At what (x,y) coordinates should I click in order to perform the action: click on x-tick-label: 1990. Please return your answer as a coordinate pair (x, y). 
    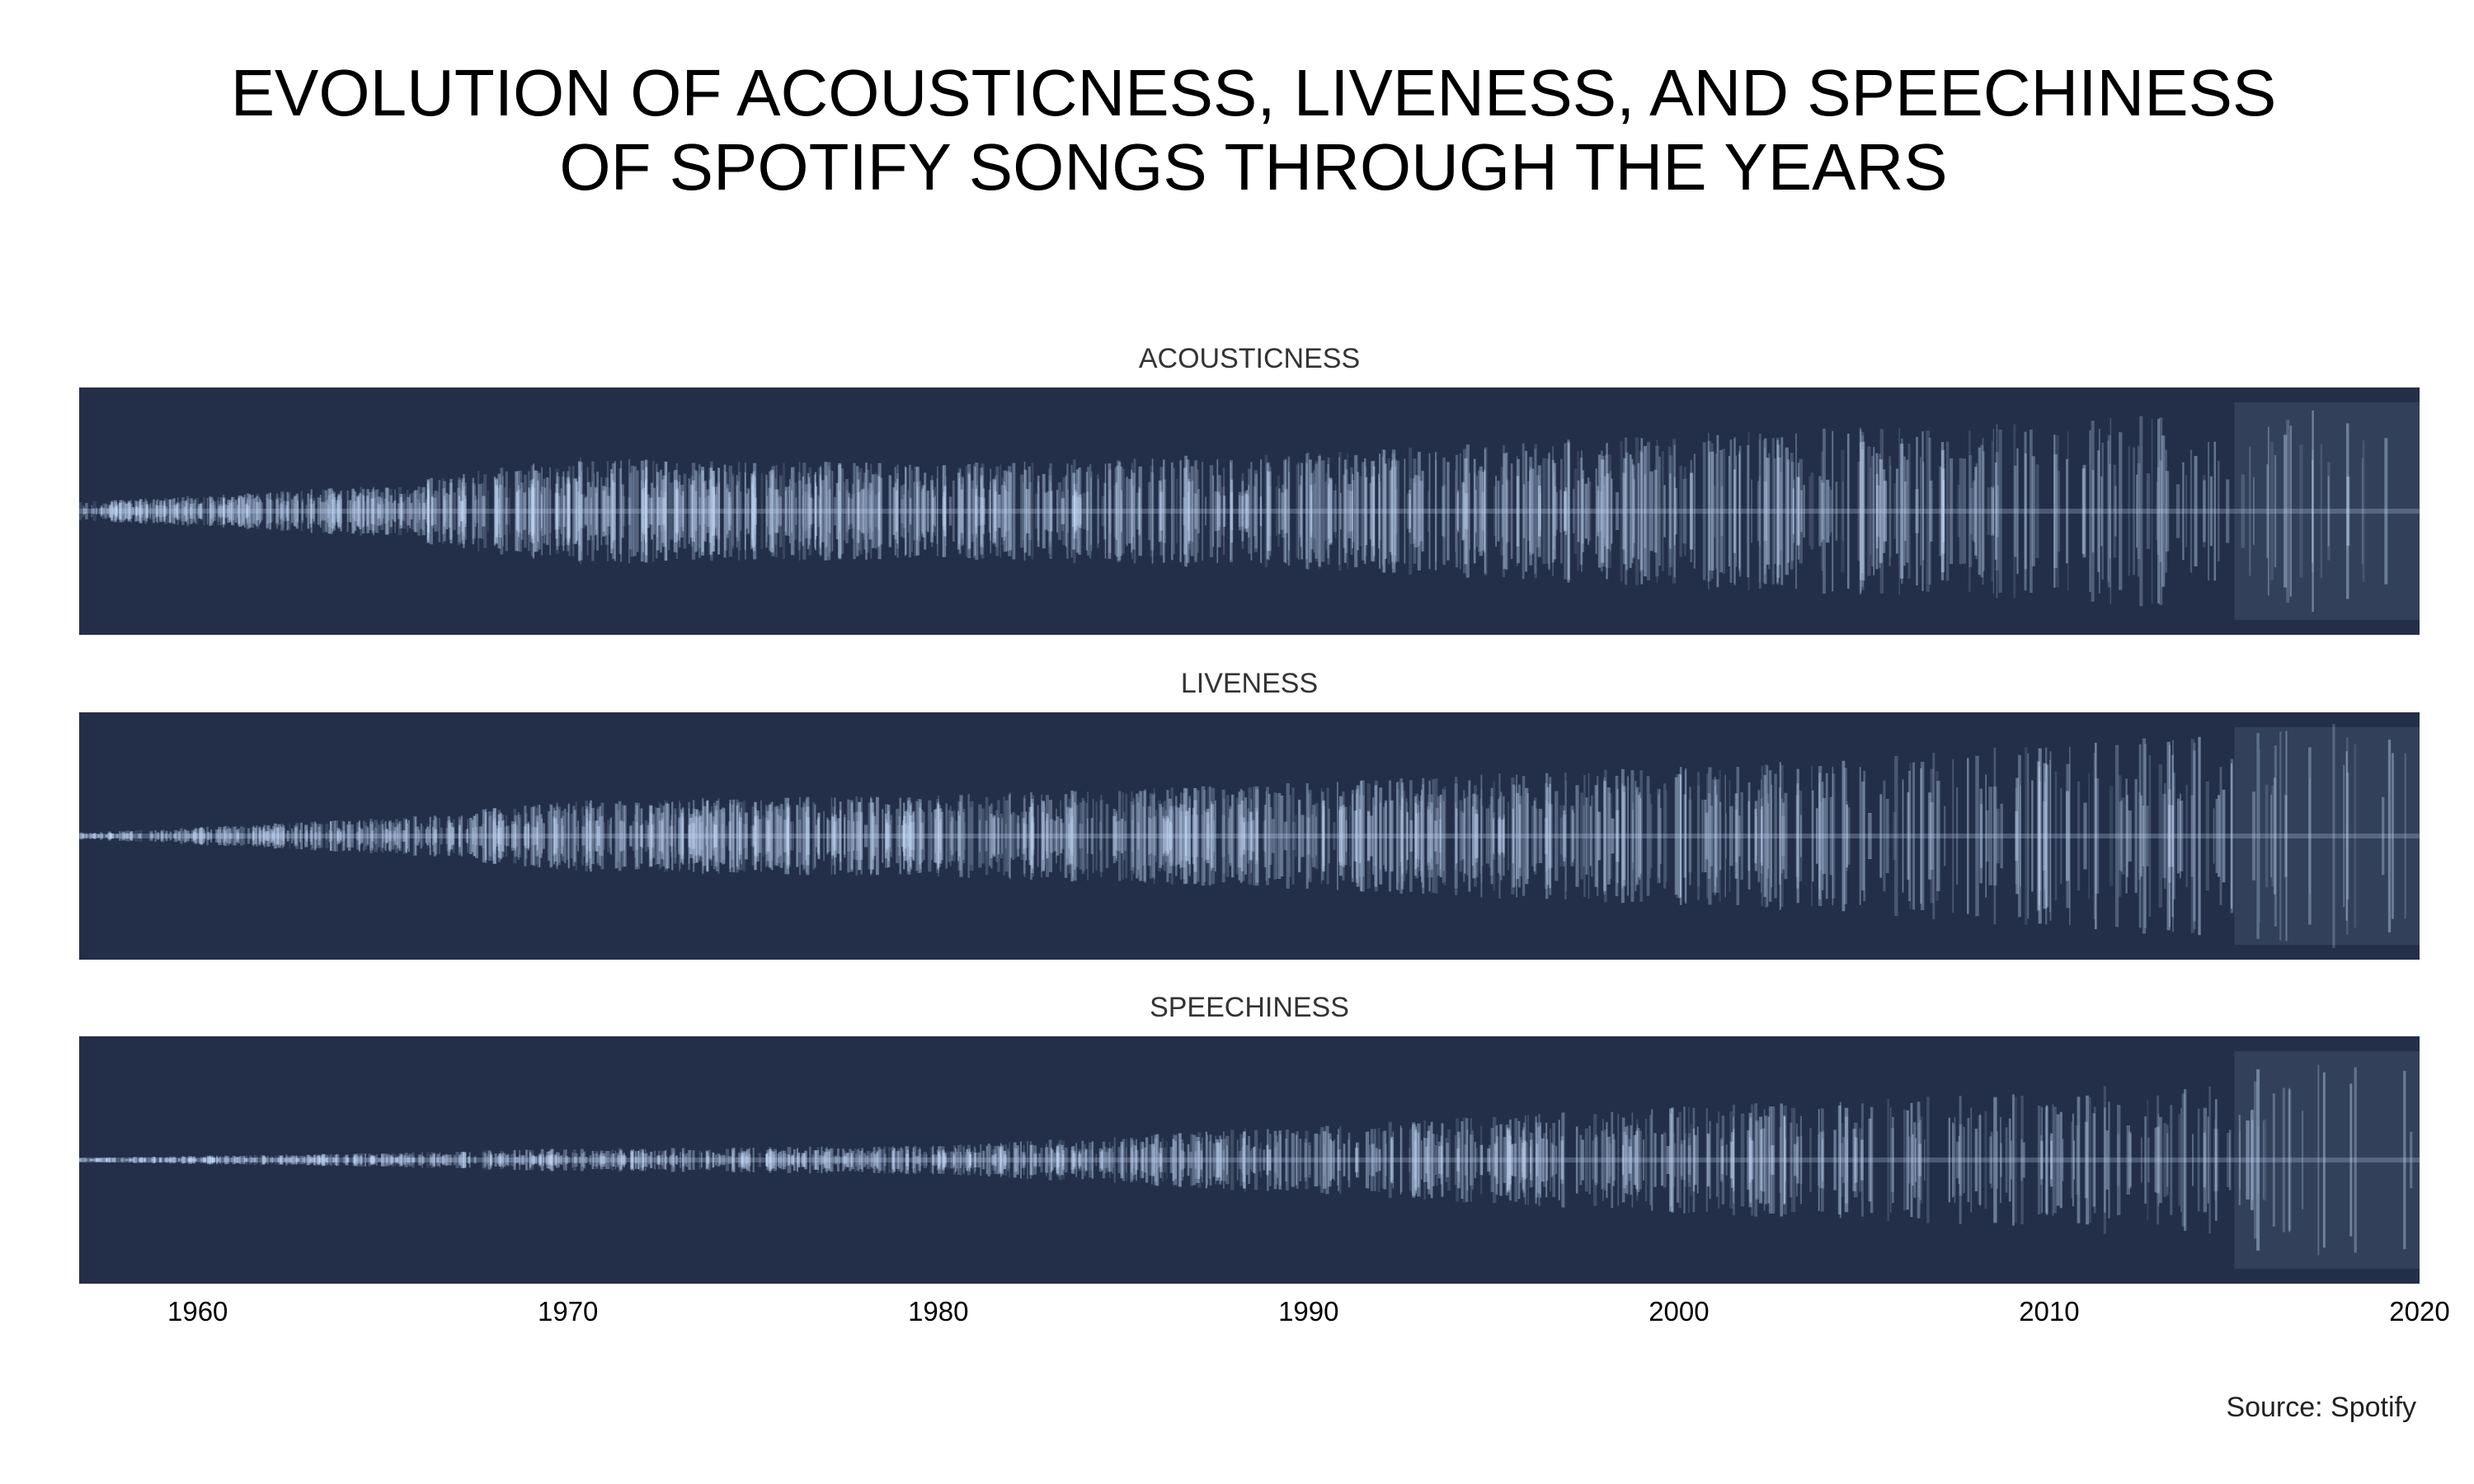
    Looking at the image, I should click on (1308, 1311).